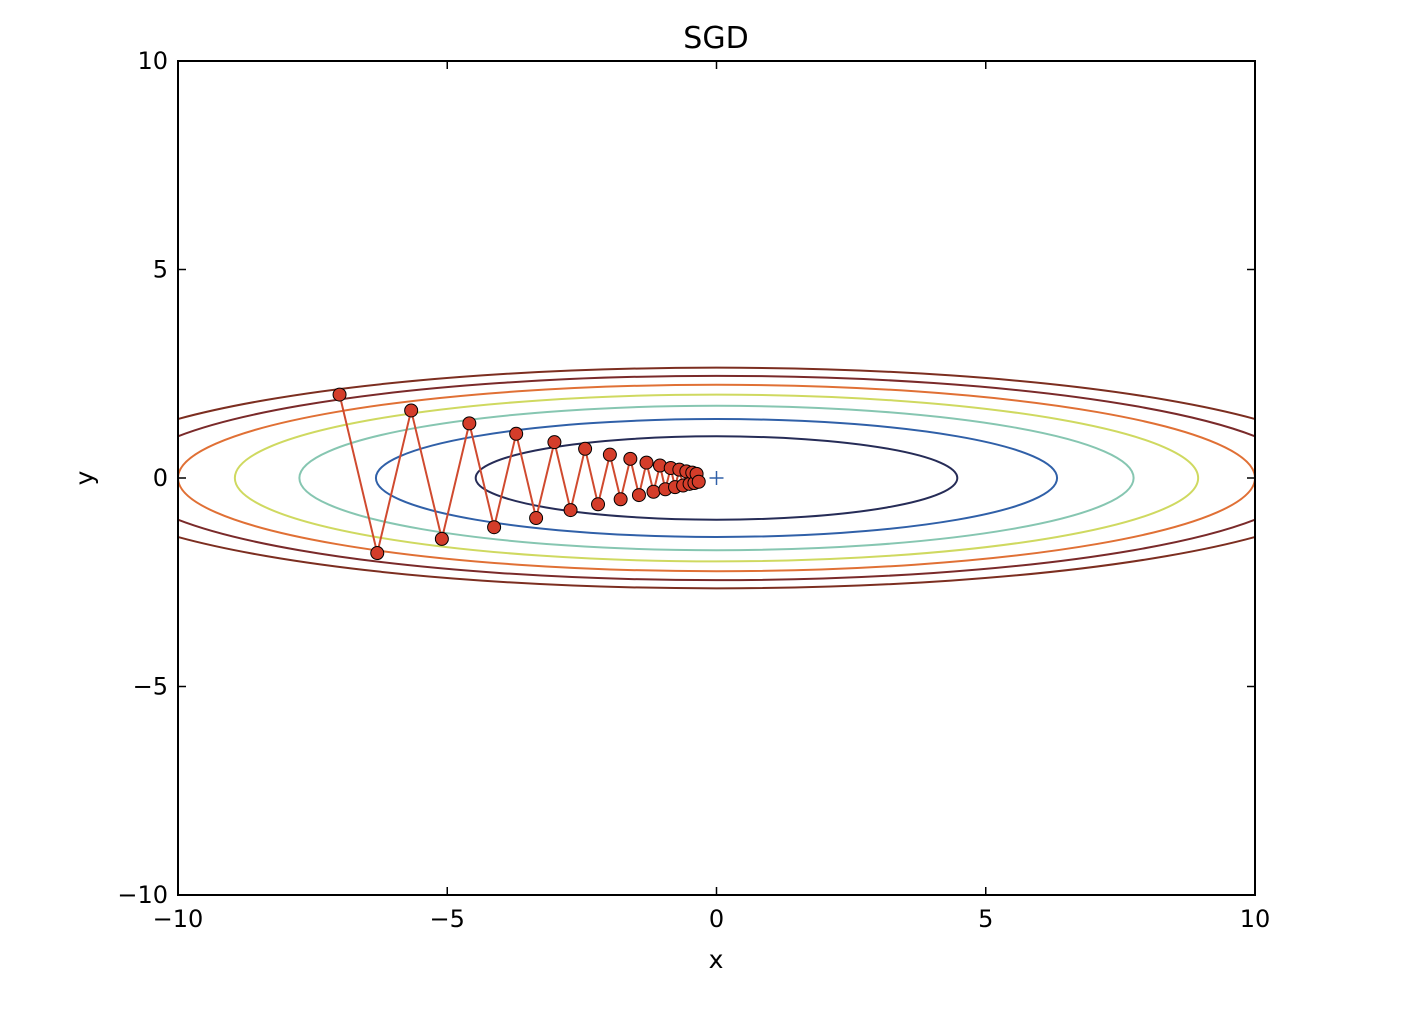 The height and width of the screenshot is (1018, 1406). What do you see at coordinates (178, 919) in the screenshot?
I see `x-tick-label: −10` at bounding box center [178, 919].